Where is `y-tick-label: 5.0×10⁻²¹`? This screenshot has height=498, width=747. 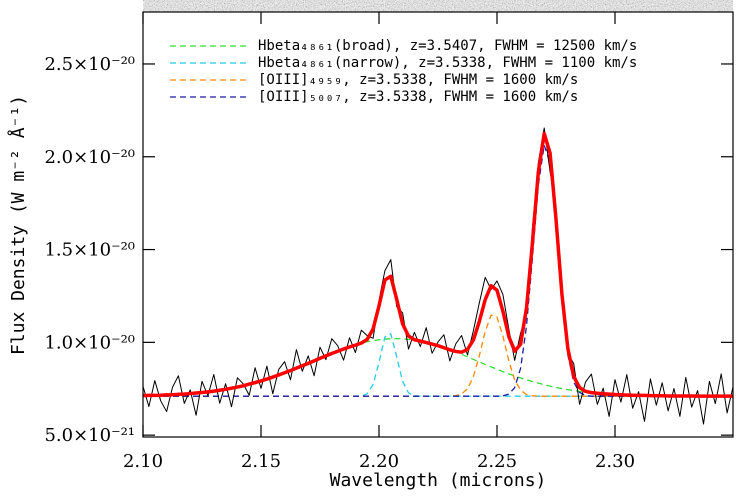 y-tick-label: 5.0×10⁻²¹ is located at coordinates (89, 435).